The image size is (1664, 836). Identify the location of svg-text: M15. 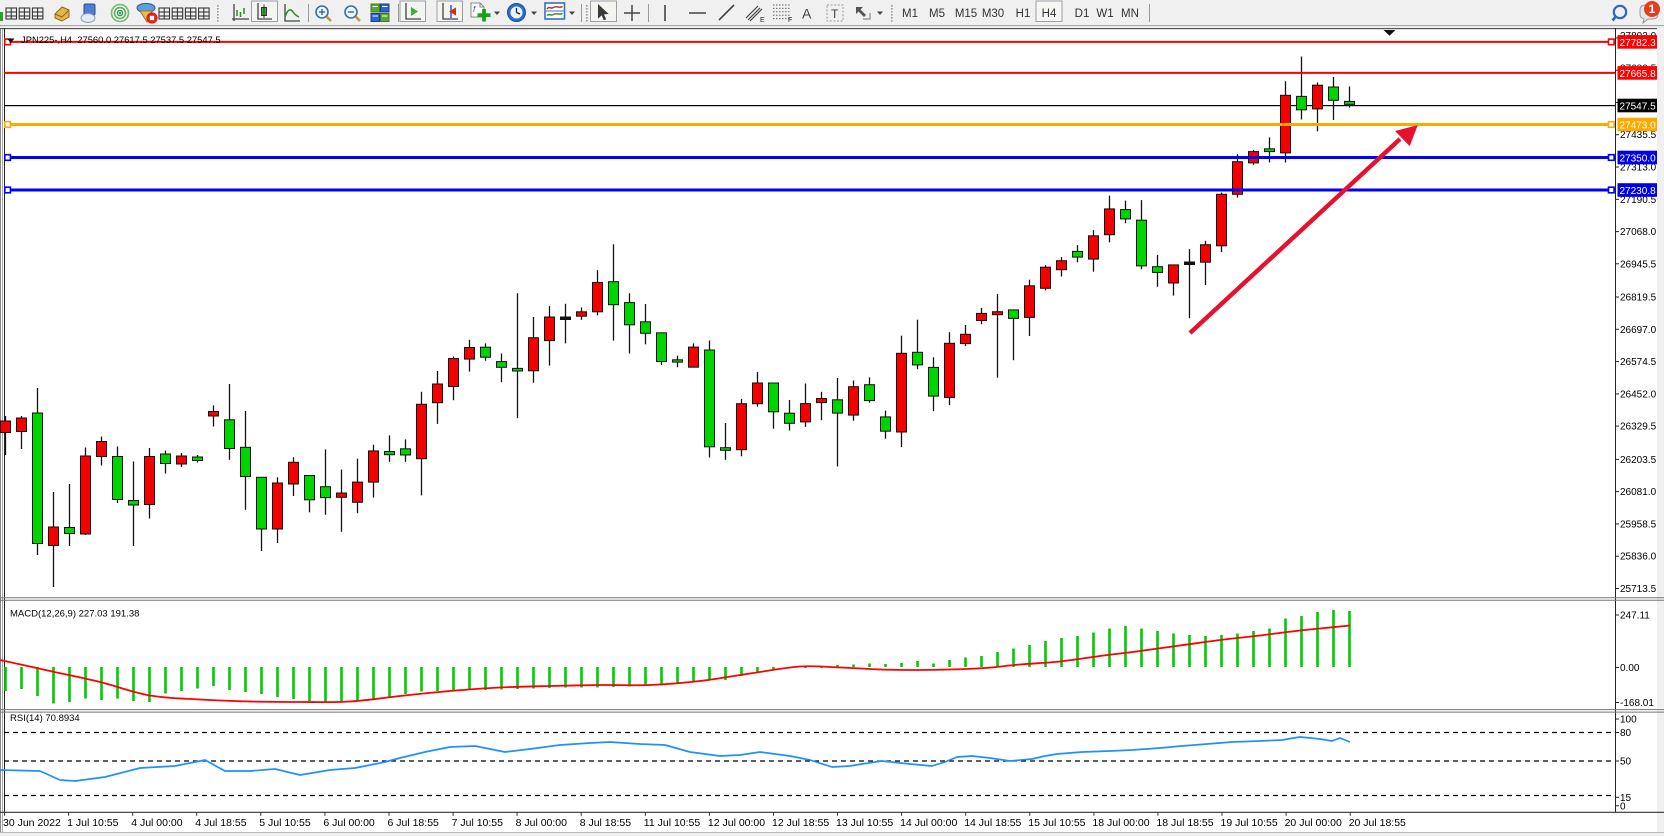
(966, 14).